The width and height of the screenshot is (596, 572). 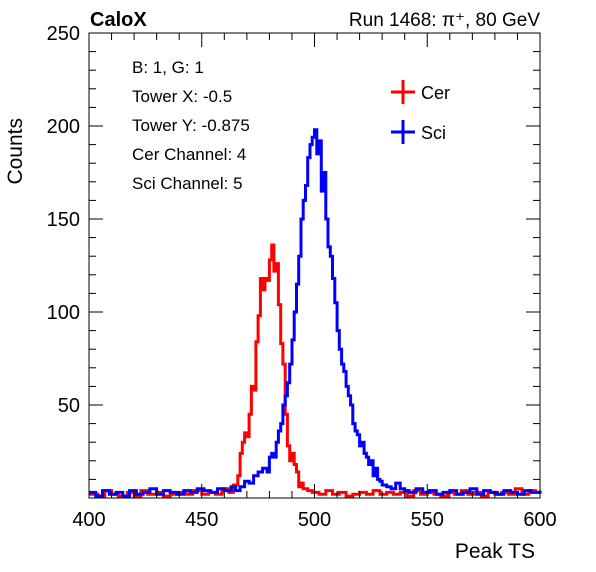 What do you see at coordinates (435, 93) in the screenshot?
I see `legend-label: Cer` at bounding box center [435, 93].